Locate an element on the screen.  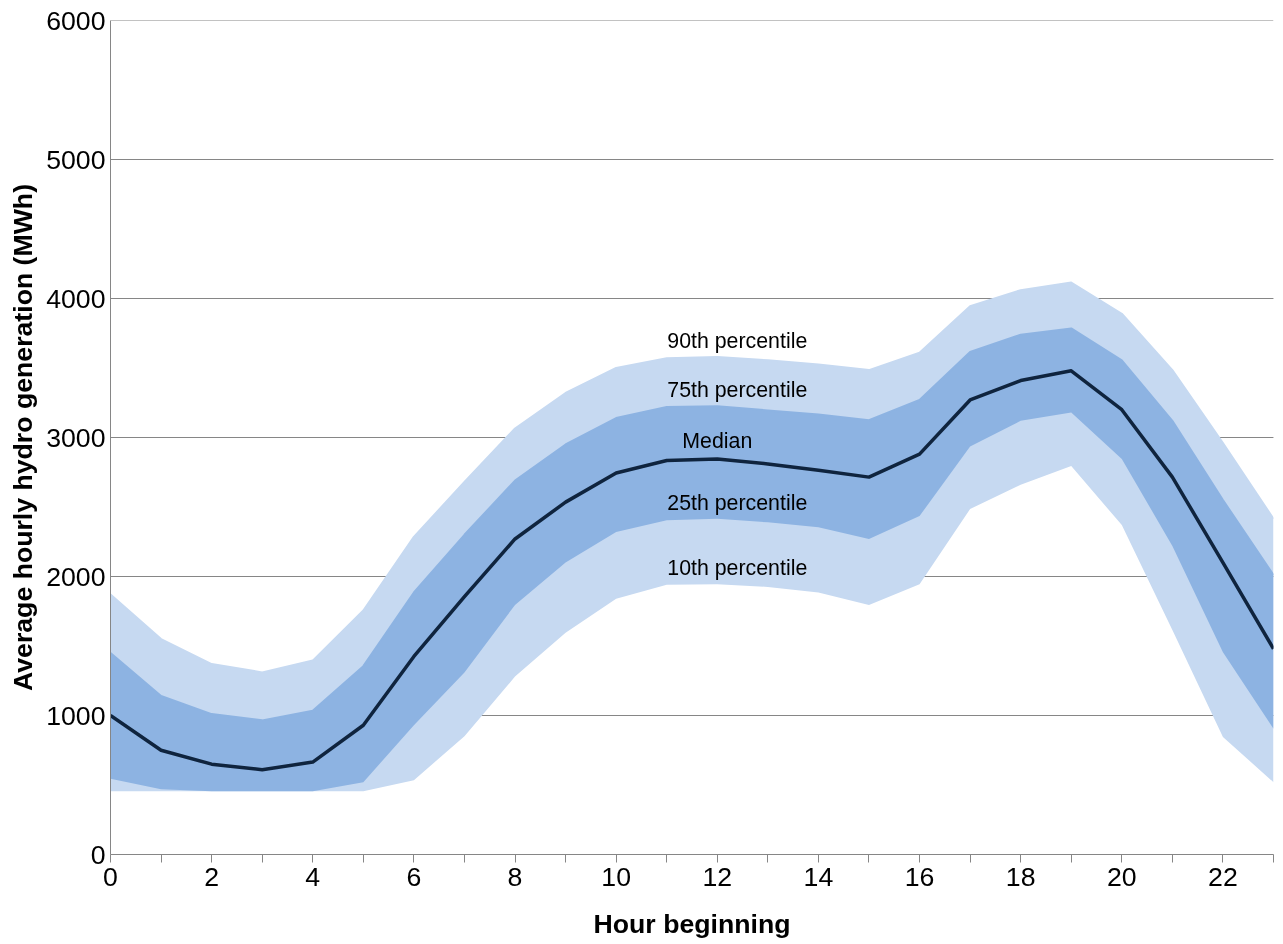
y-tick-label: 4000 is located at coordinates (76, 298).